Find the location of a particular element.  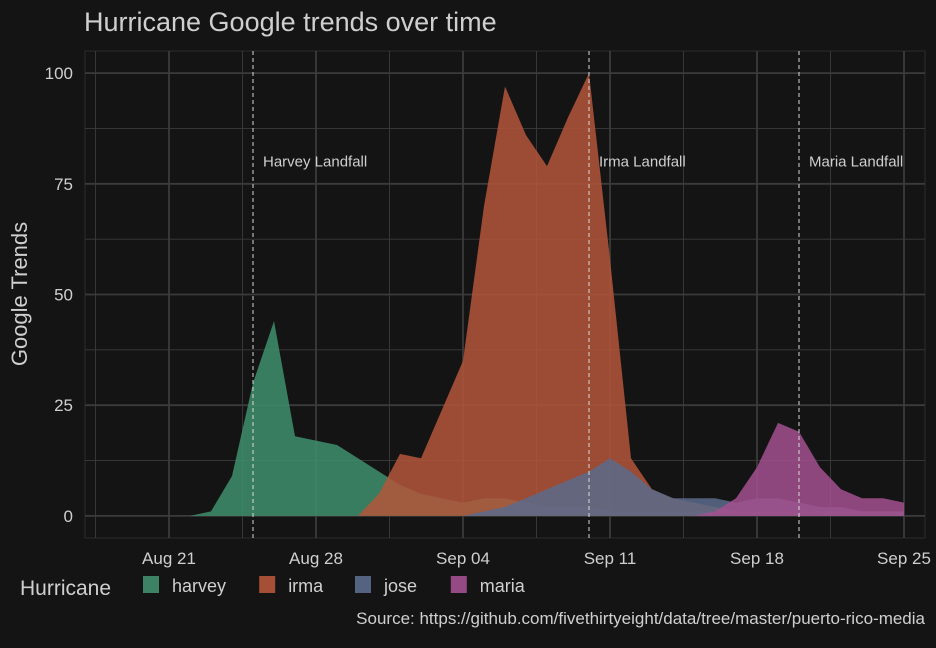

y-axis-ticks: 0 25 50 75 100 is located at coordinates (59, 295).